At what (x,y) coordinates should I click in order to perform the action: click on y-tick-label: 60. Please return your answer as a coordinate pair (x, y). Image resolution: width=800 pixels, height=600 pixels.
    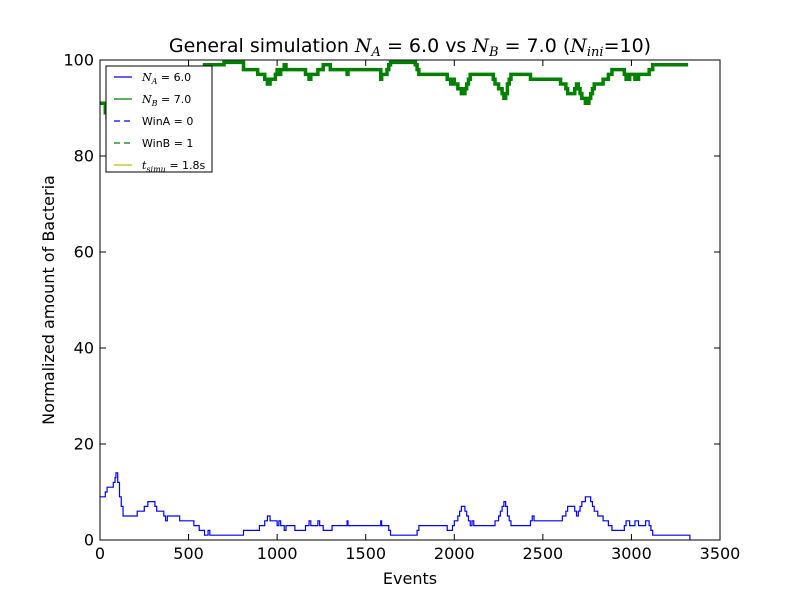
    Looking at the image, I should click on (84, 252).